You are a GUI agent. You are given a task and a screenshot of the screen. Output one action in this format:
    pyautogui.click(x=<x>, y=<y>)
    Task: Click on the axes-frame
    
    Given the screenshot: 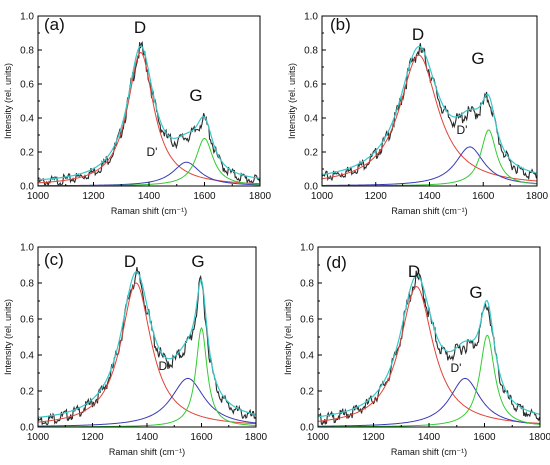 What is the action you would take?
    pyautogui.click(x=429, y=101)
    